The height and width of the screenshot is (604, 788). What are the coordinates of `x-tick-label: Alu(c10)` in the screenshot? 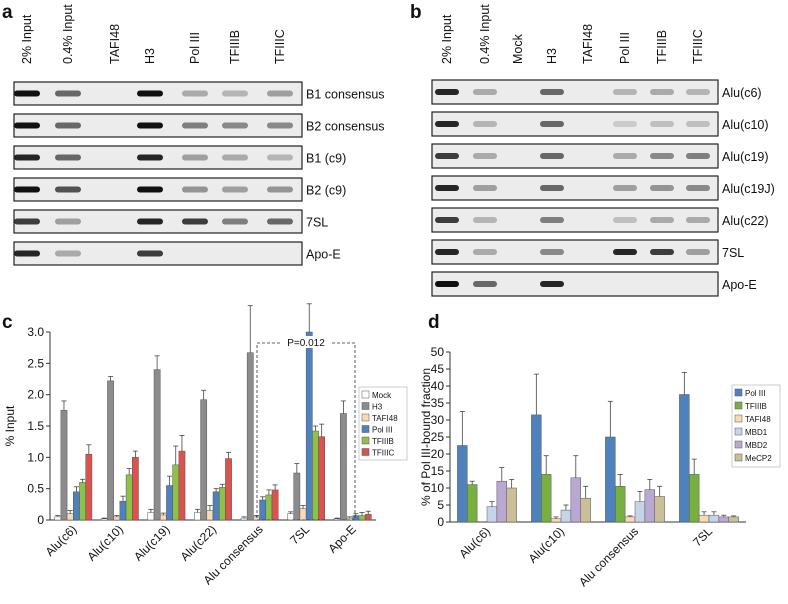 It's located at (546, 544).